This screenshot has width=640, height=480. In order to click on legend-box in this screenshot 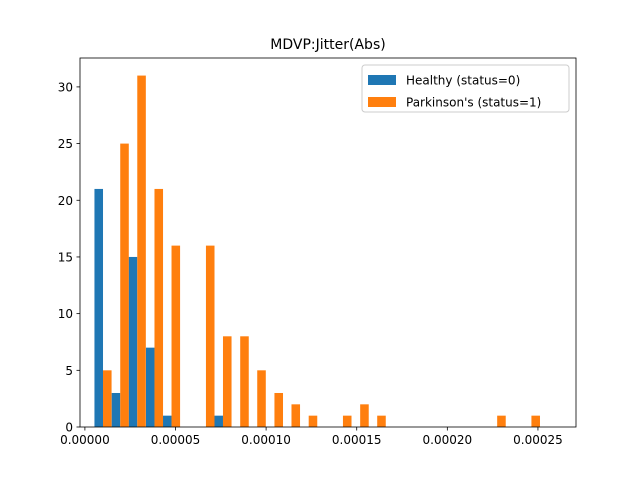, I will do `click(465, 88)`.